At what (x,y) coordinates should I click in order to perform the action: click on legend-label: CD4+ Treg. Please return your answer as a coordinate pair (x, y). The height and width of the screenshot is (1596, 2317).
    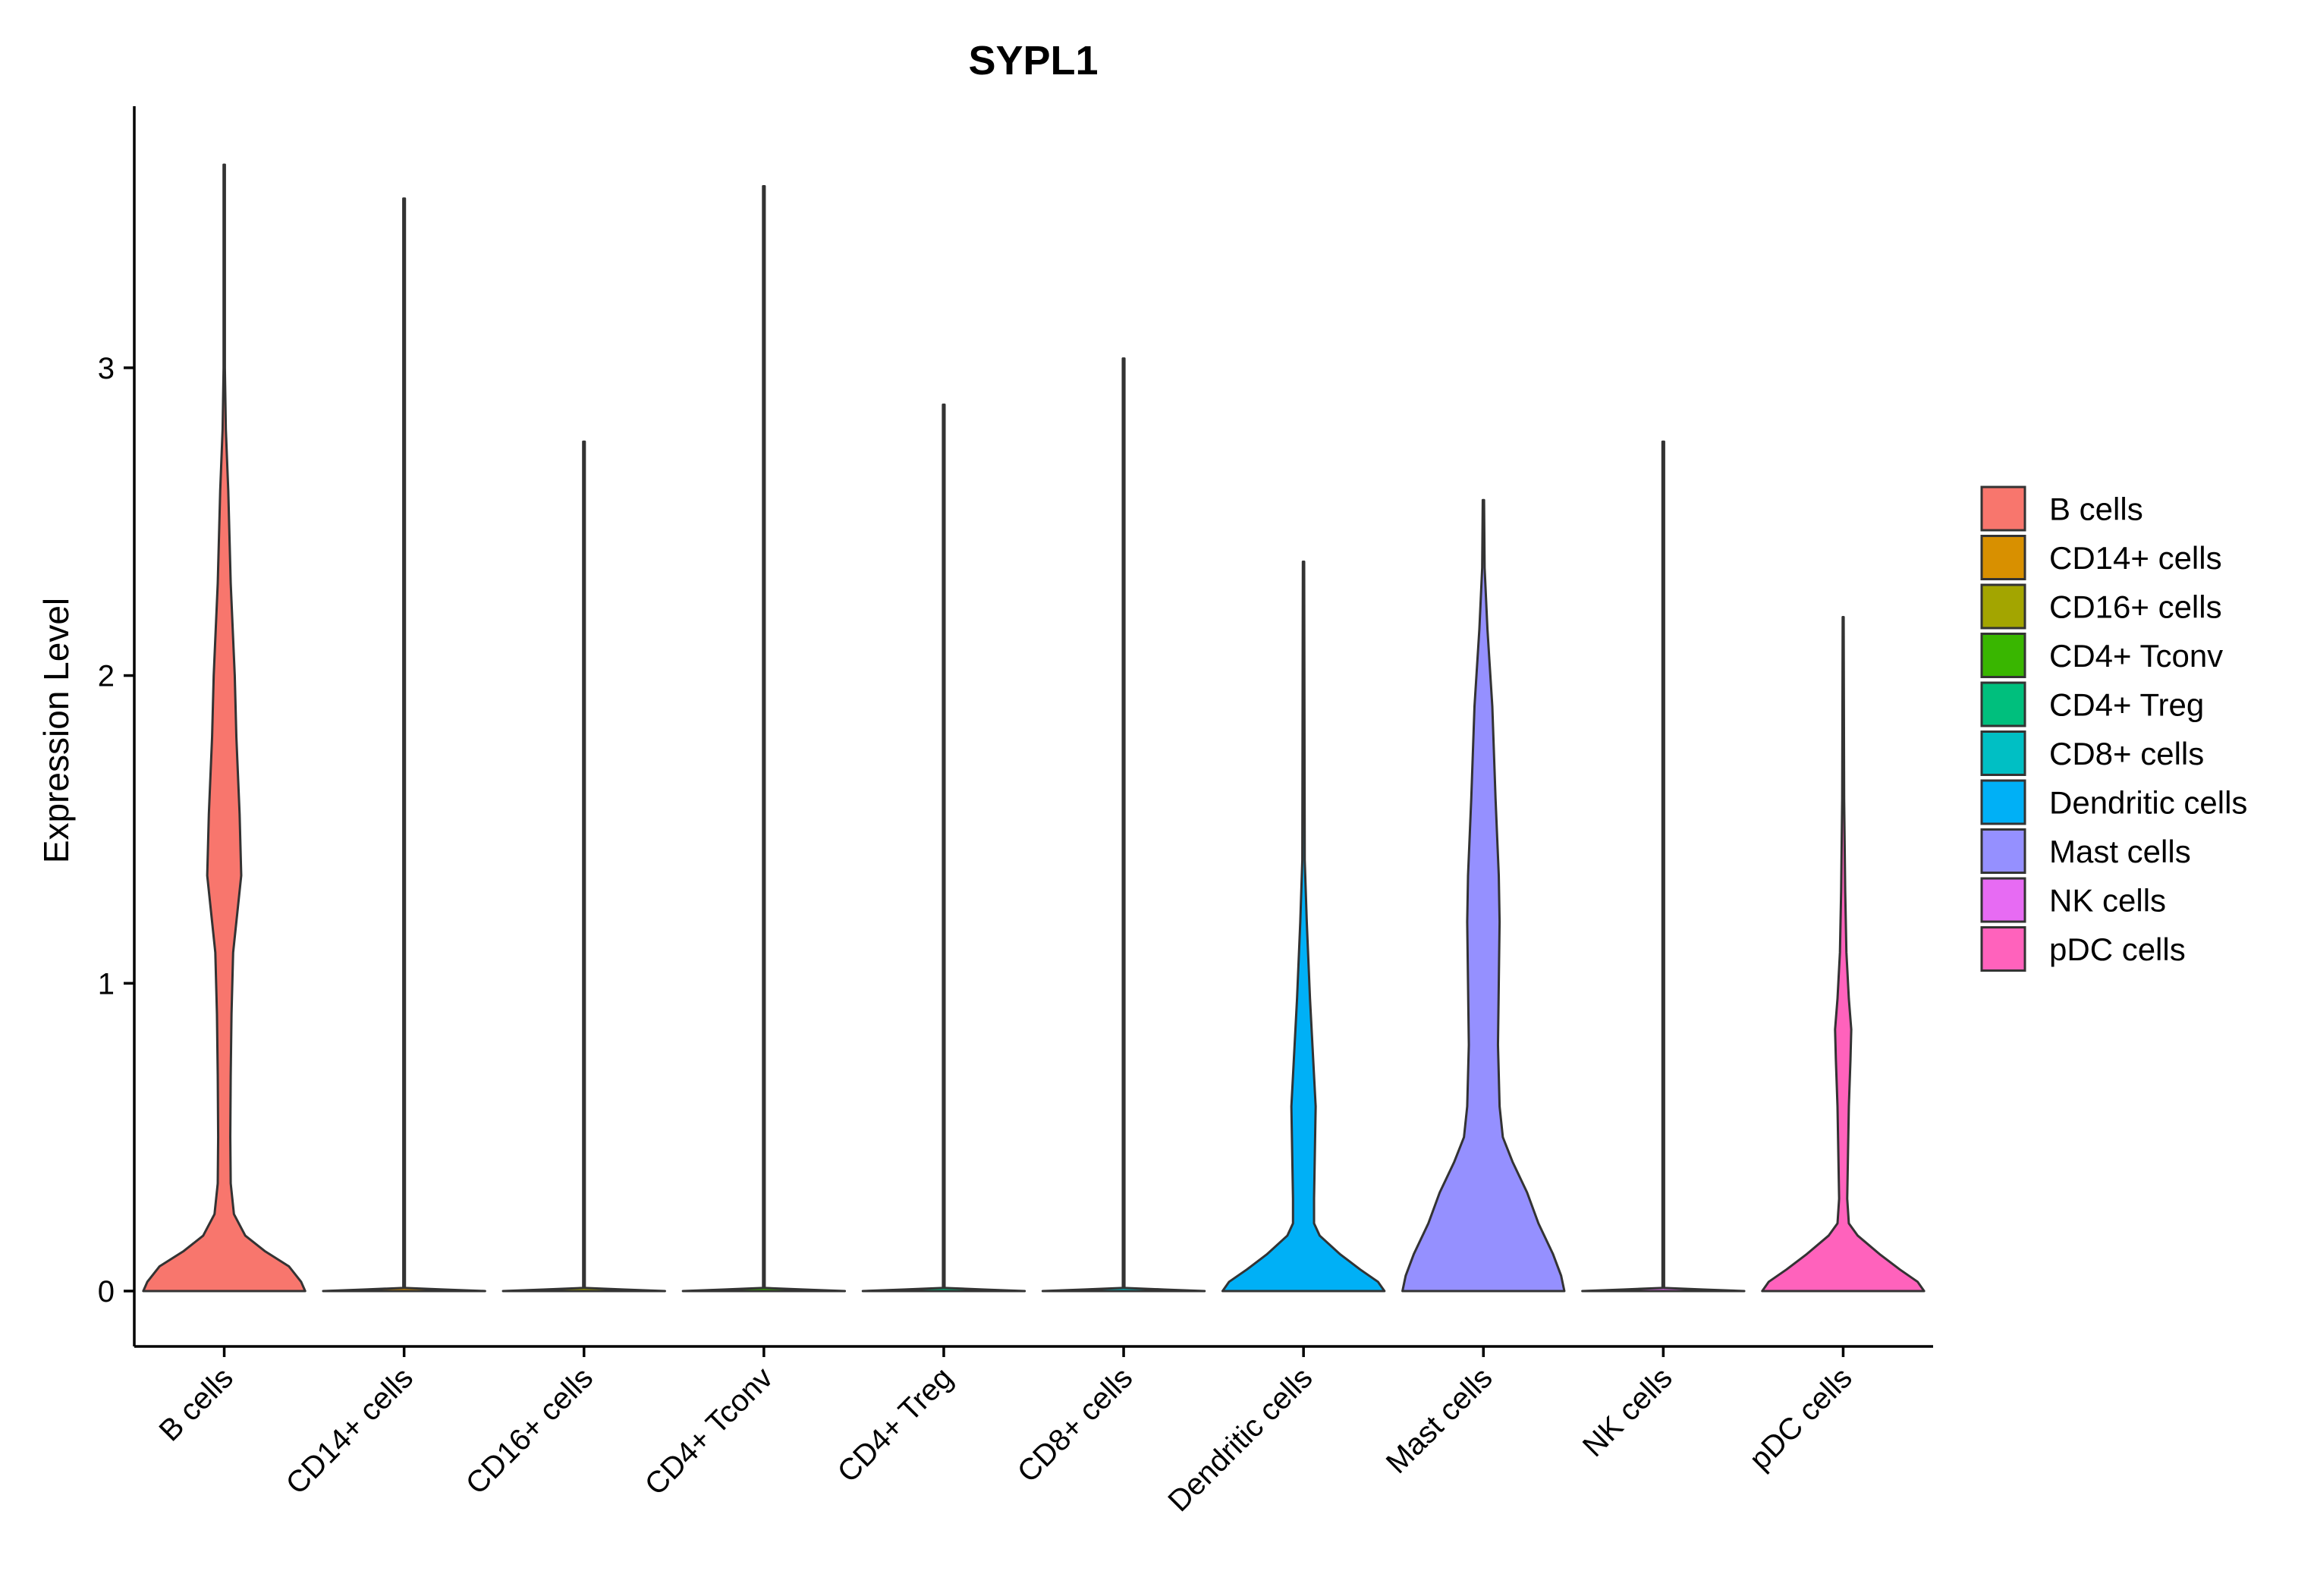
    Looking at the image, I should click on (2126, 705).